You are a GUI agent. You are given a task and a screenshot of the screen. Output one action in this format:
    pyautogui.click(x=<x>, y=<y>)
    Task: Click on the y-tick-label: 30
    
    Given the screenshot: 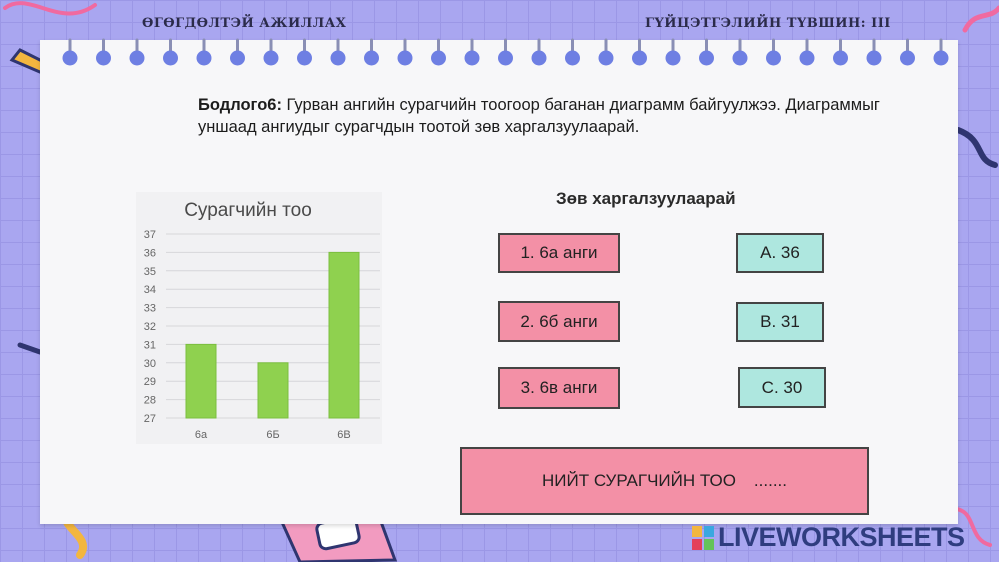 What is the action you would take?
    pyautogui.click(x=150, y=364)
    